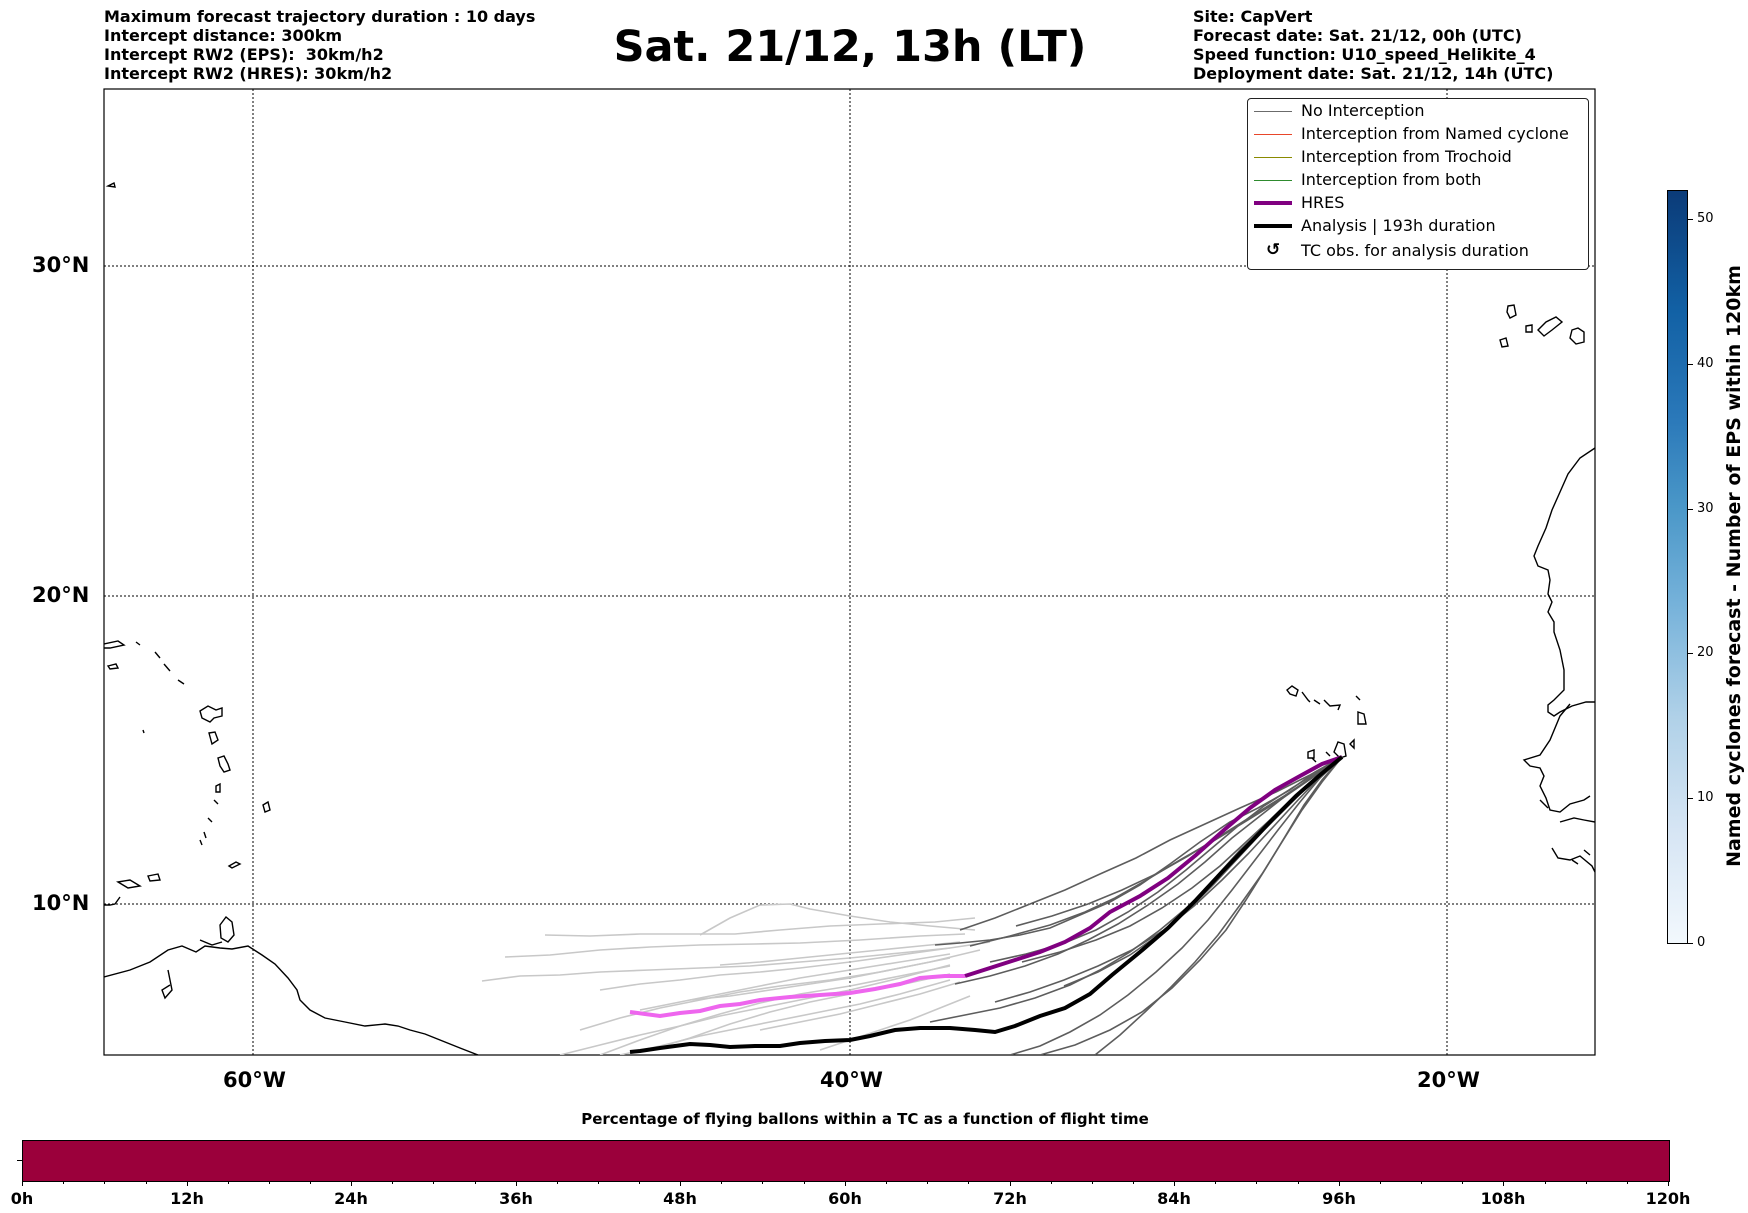 The height and width of the screenshot is (1213, 1748). Describe the element at coordinates (1010, 1198) in the screenshot. I see `bar-tick-label: 72h` at that location.